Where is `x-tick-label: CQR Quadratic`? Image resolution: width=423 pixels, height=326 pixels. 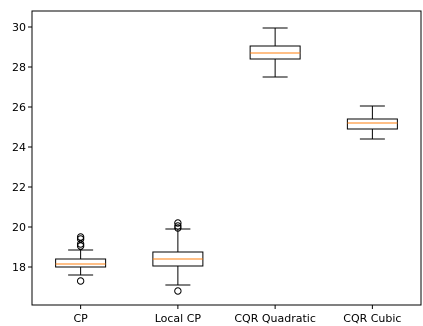 x-tick-label: CQR Quadratic is located at coordinates (275, 318).